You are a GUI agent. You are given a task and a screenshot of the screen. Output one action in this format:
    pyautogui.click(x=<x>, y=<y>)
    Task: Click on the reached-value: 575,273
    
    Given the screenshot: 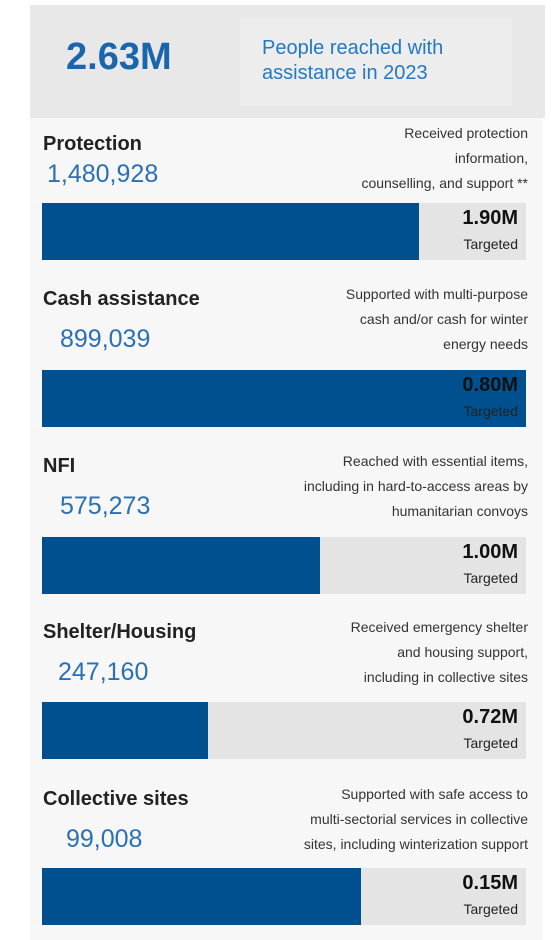 What is the action you would take?
    pyautogui.click(x=105, y=506)
    